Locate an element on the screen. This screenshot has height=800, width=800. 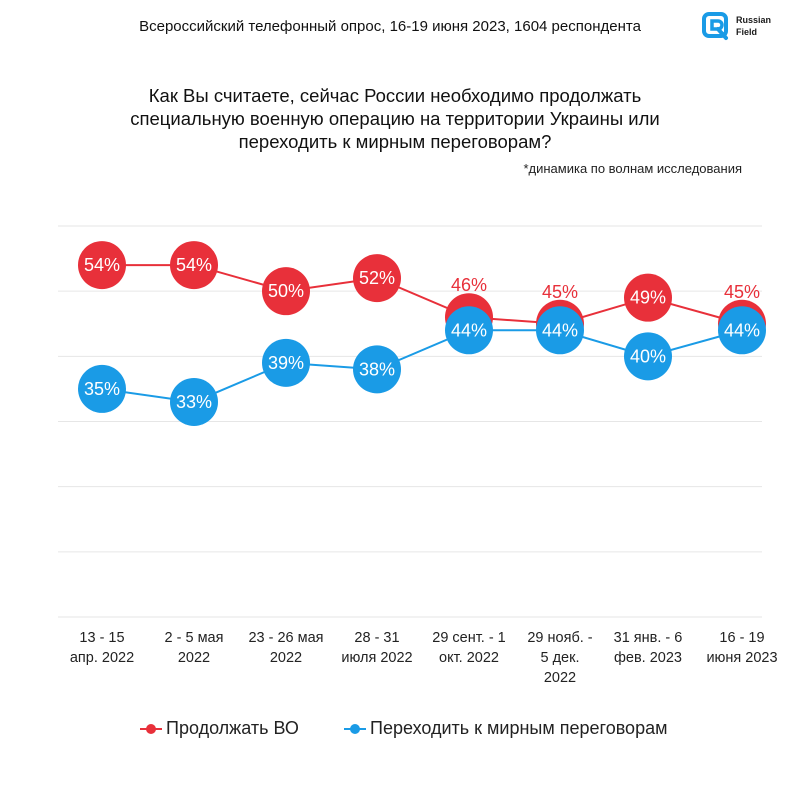
x-tick-label: 13 - 15 апр. 2022 is located at coordinates (102, 648).